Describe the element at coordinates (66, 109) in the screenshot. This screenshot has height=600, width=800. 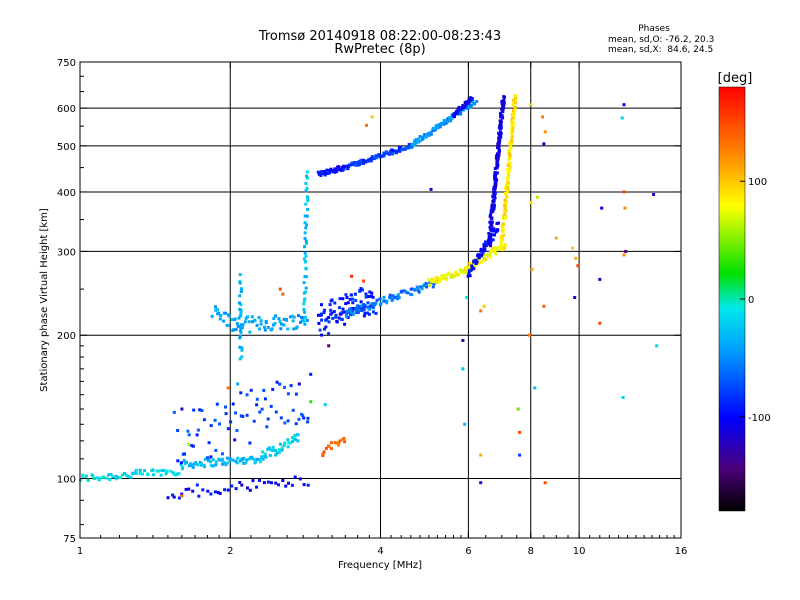
I see `y-tick-label: 600` at that location.